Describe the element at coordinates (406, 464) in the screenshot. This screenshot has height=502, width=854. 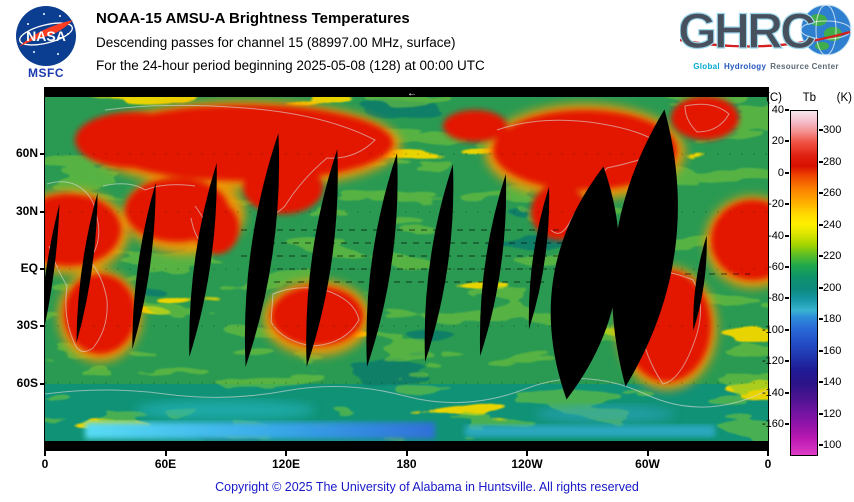
I see `lon-label-180: 180` at that location.